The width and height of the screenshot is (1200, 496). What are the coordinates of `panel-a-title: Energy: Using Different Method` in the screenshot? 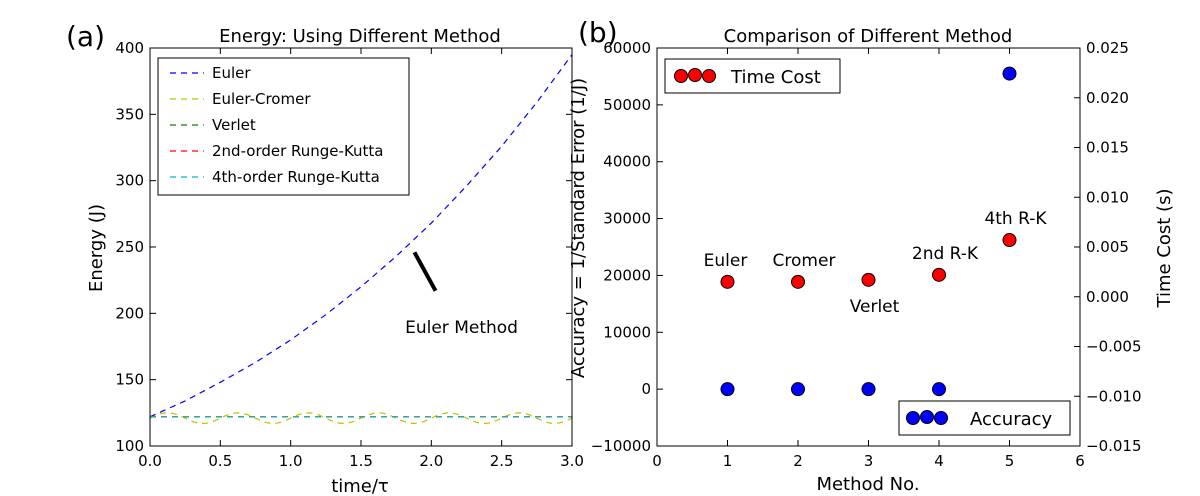 It's located at (360, 36).